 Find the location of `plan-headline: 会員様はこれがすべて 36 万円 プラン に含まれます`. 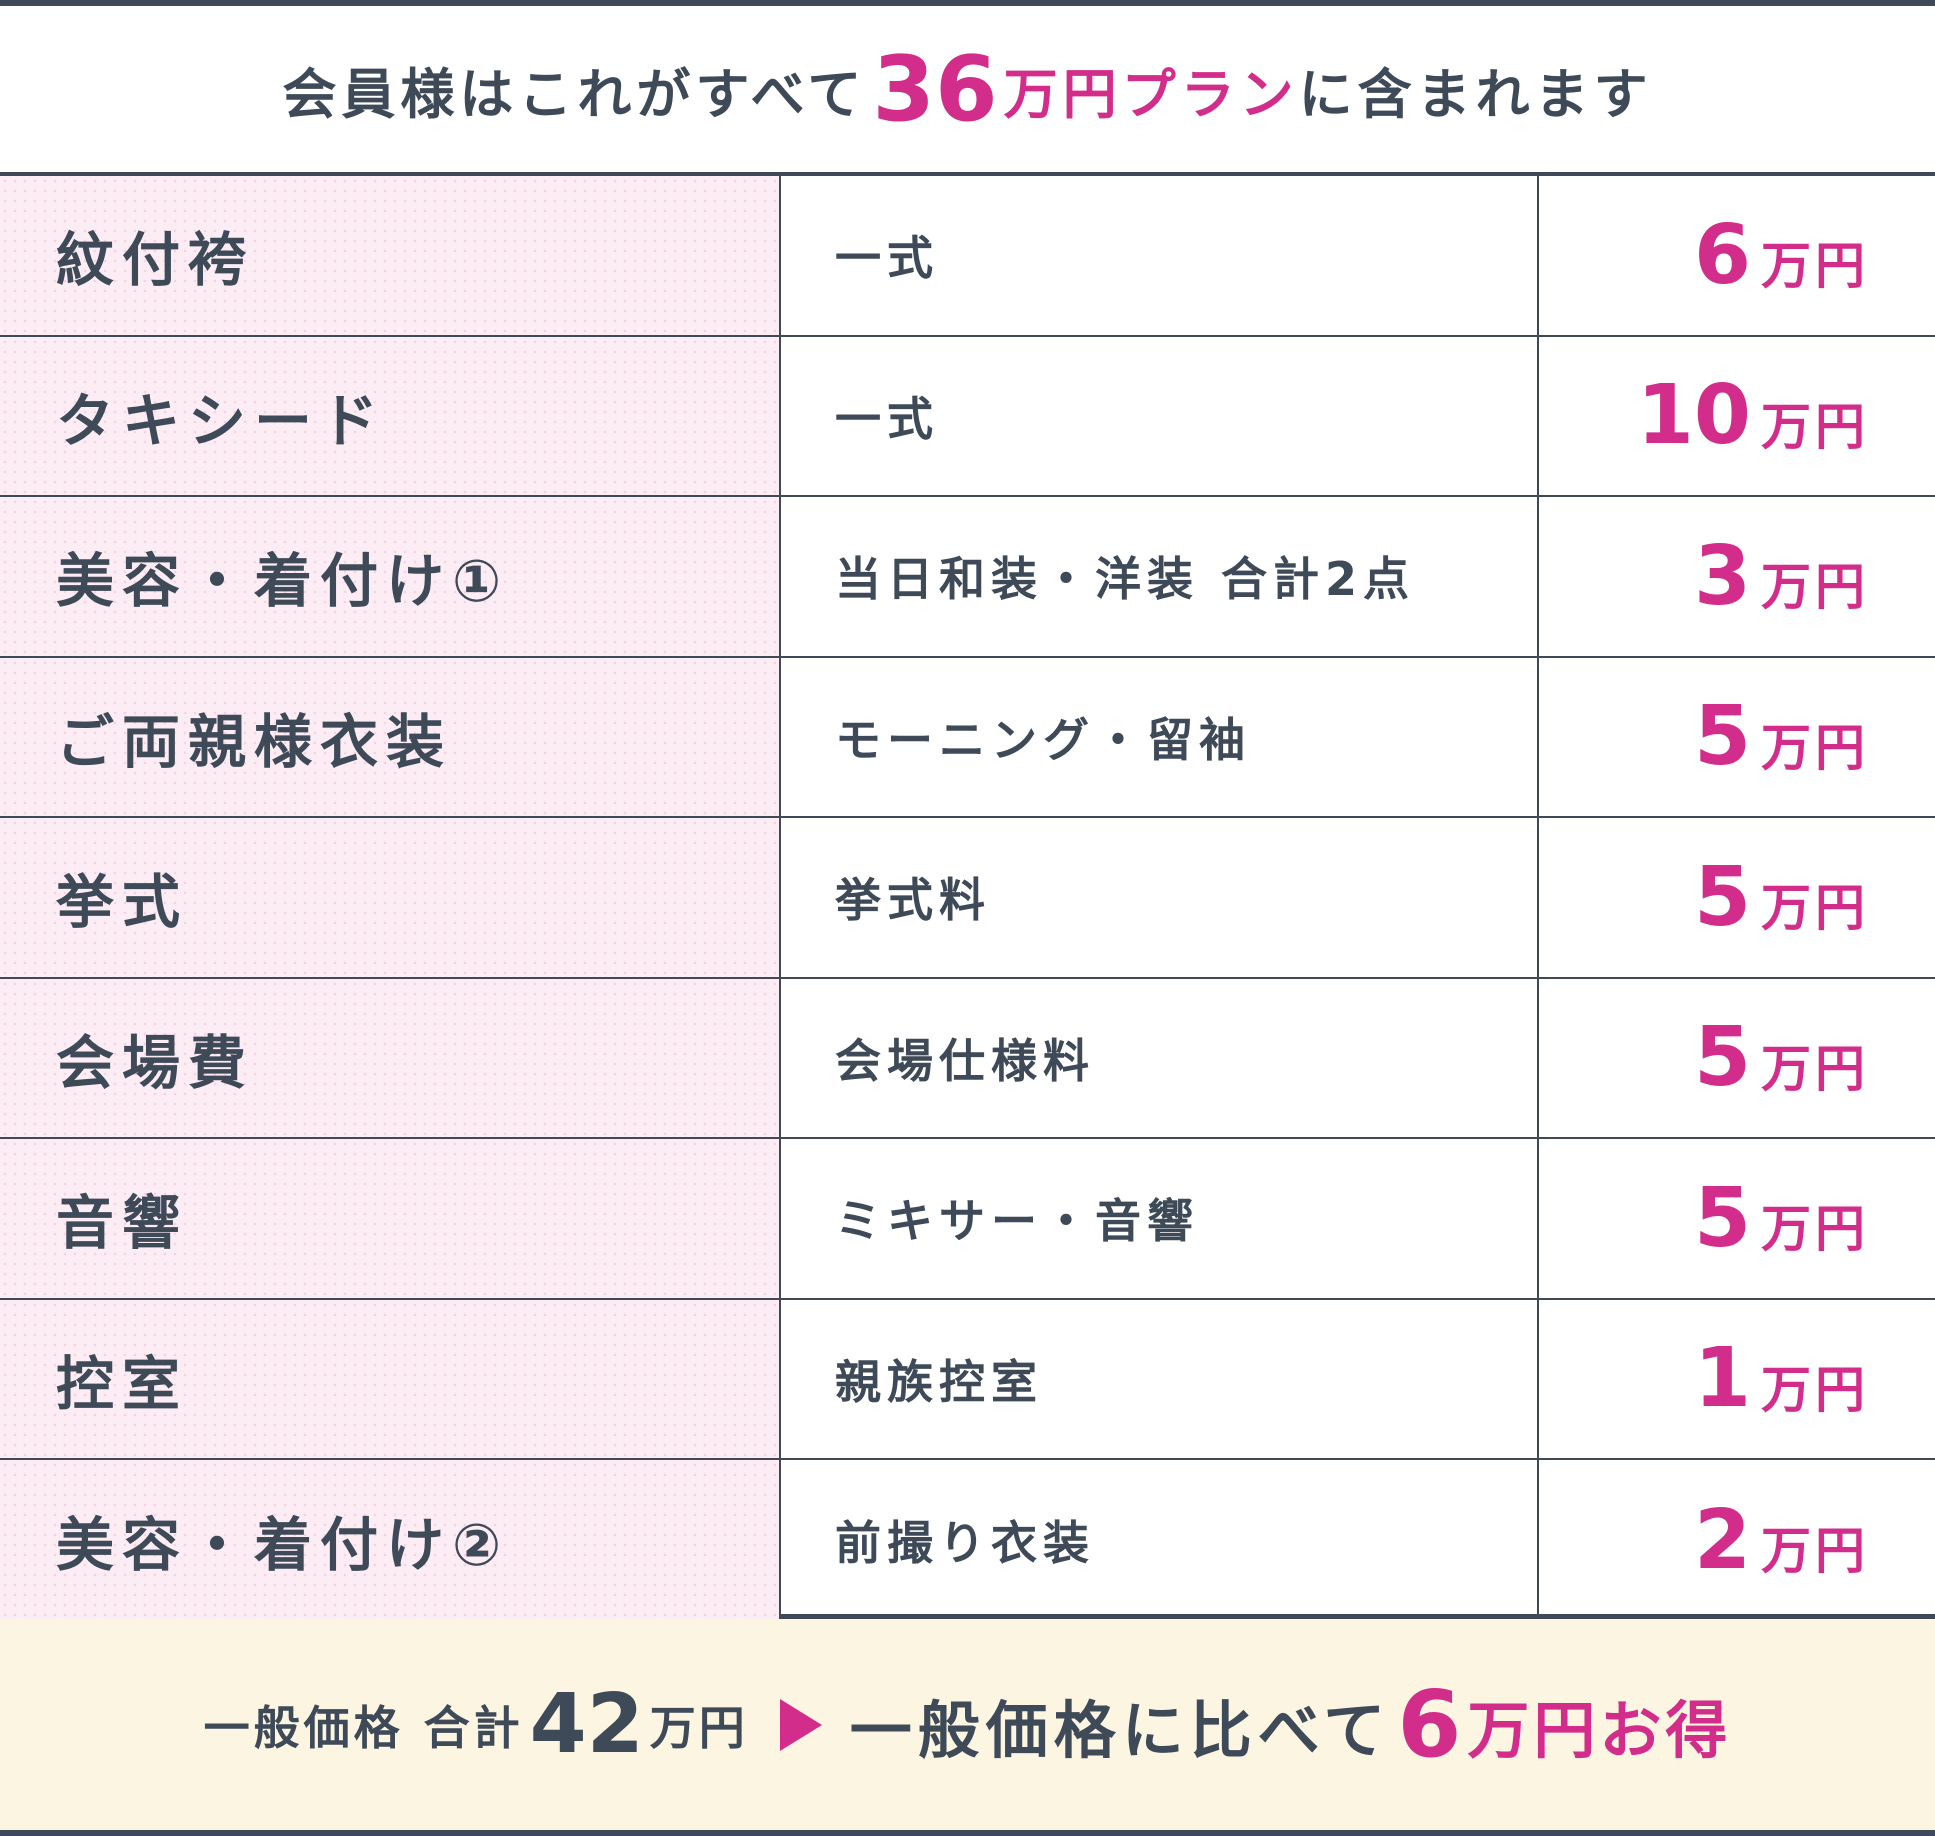

plan-headline: 会員様はこれがすべて 36 万円 プラン に含まれます is located at coordinates (967, 89).